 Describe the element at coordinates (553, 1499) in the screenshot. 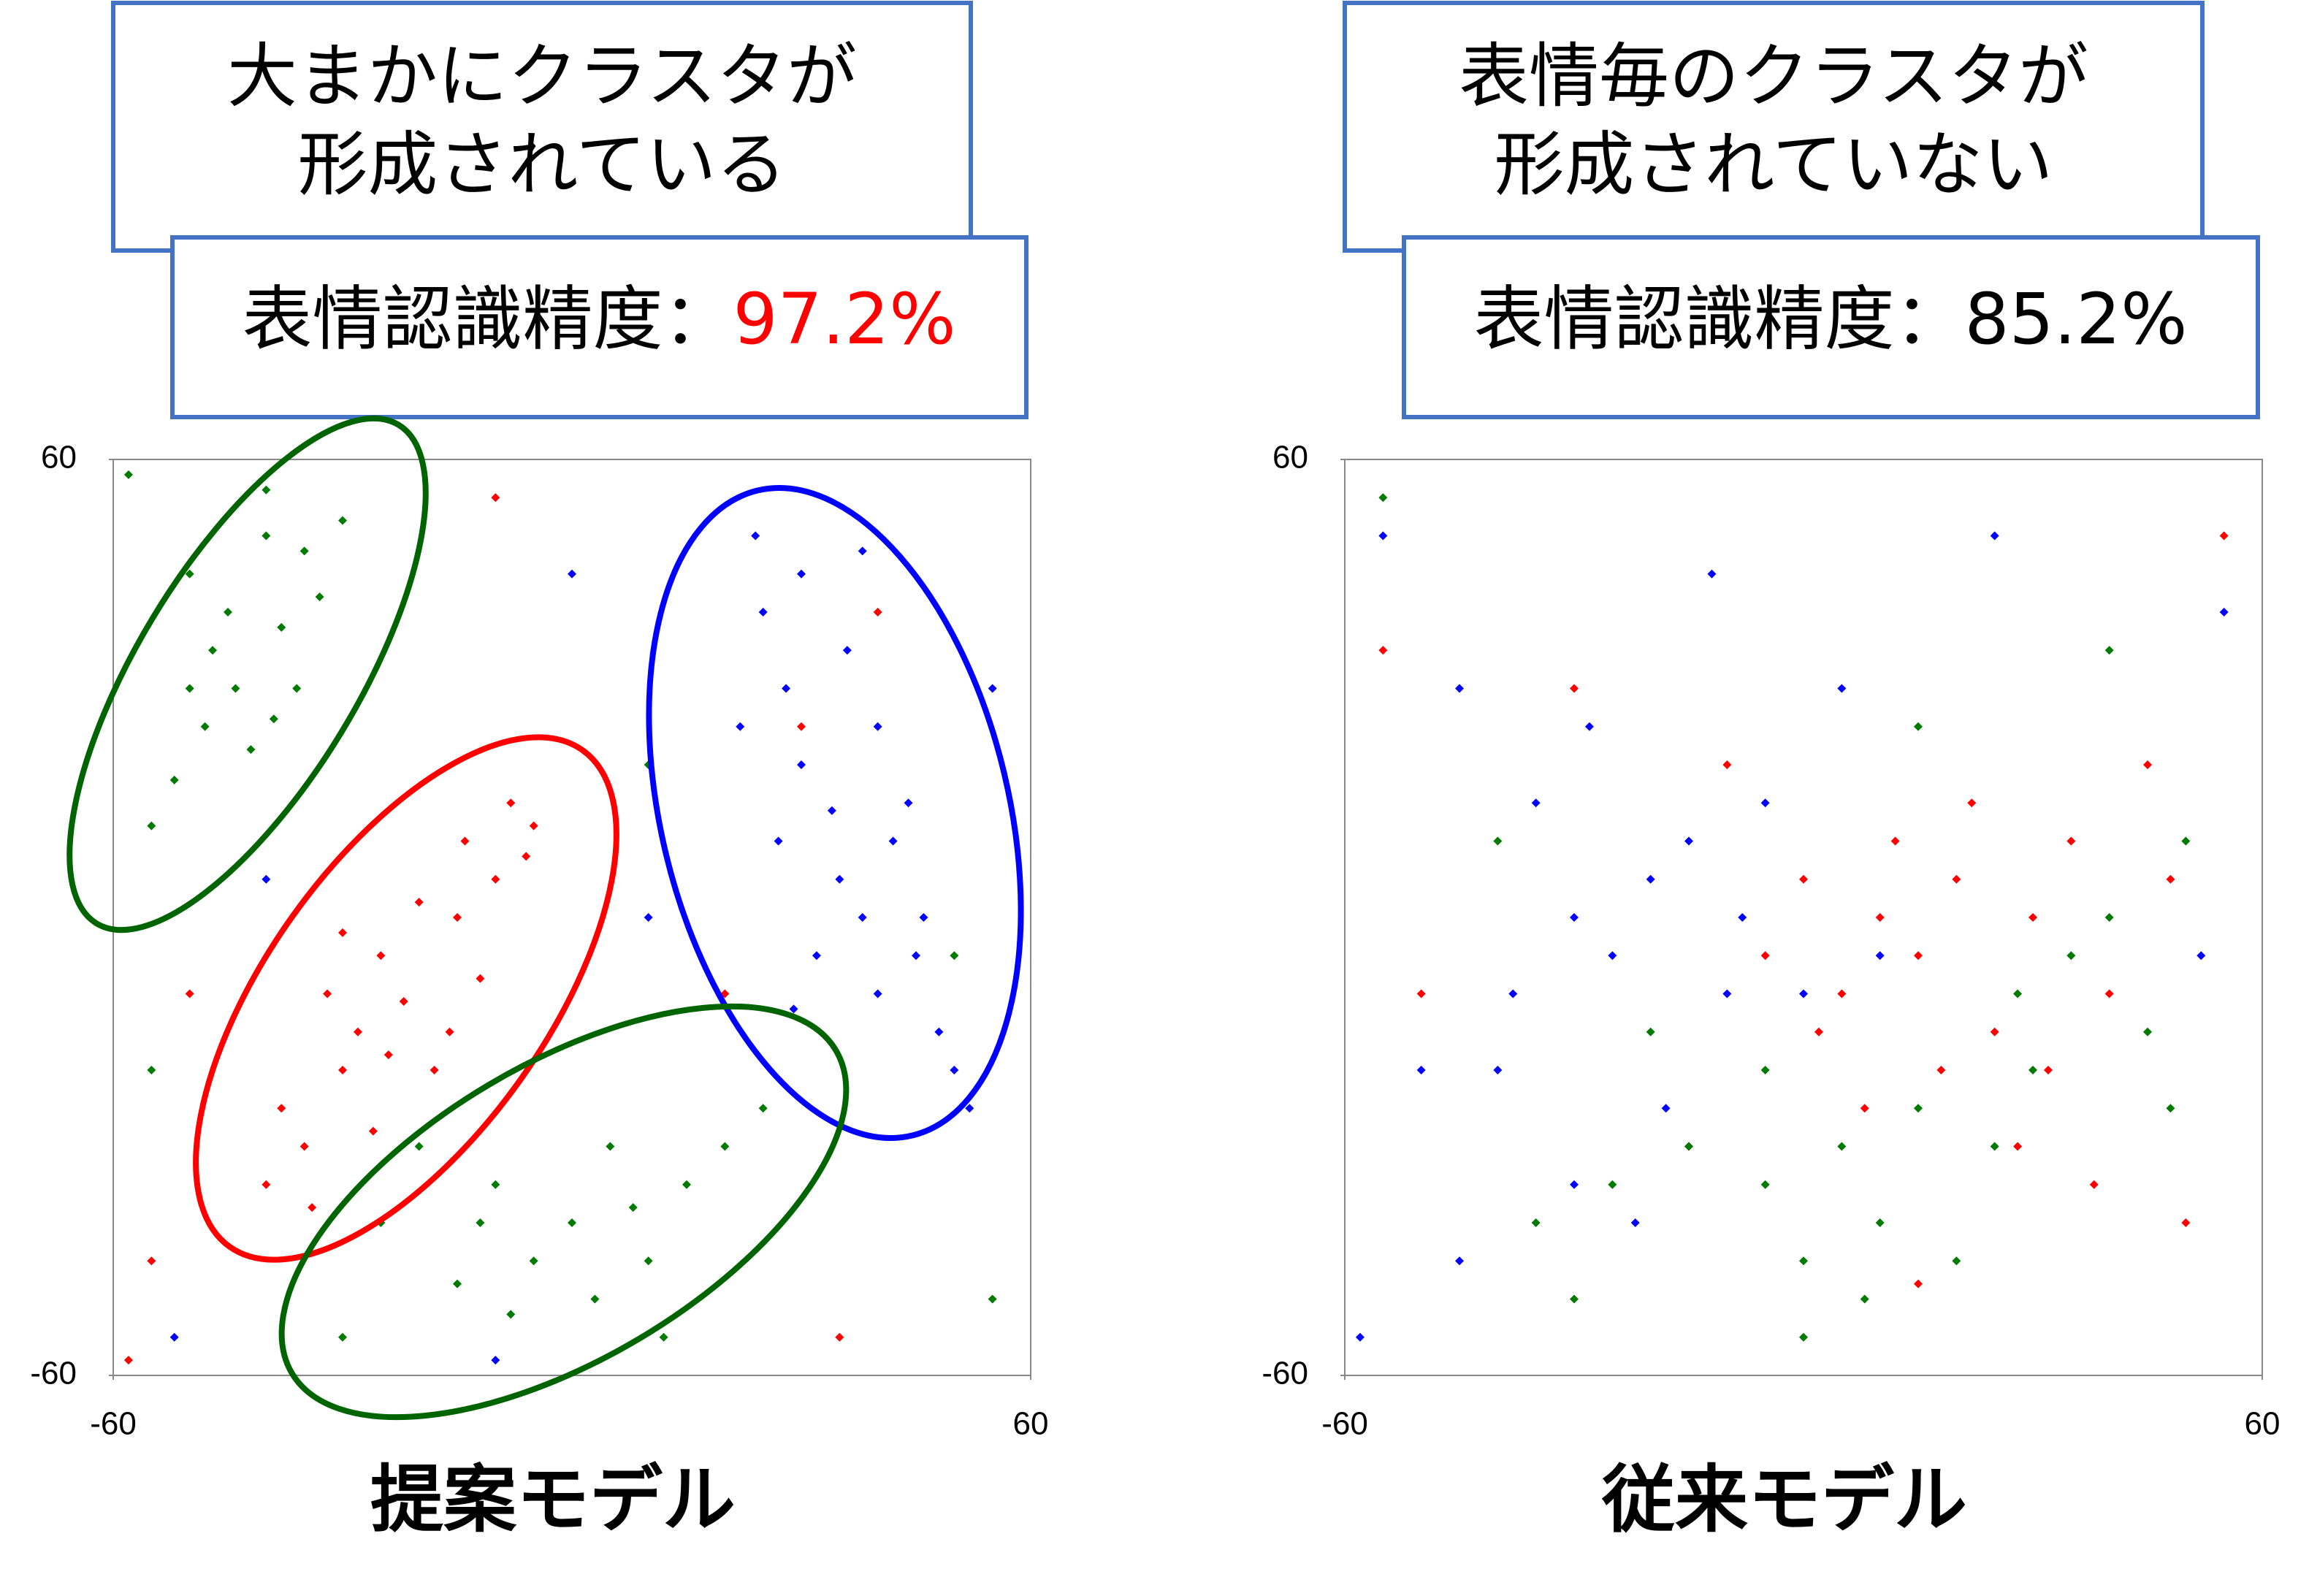

I see `chart-title: 提案モデル` at that location.